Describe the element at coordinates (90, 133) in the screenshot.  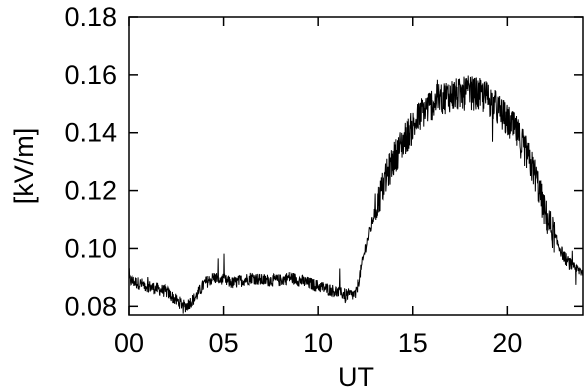
I see `y-tick-label: 0.14` at that location.